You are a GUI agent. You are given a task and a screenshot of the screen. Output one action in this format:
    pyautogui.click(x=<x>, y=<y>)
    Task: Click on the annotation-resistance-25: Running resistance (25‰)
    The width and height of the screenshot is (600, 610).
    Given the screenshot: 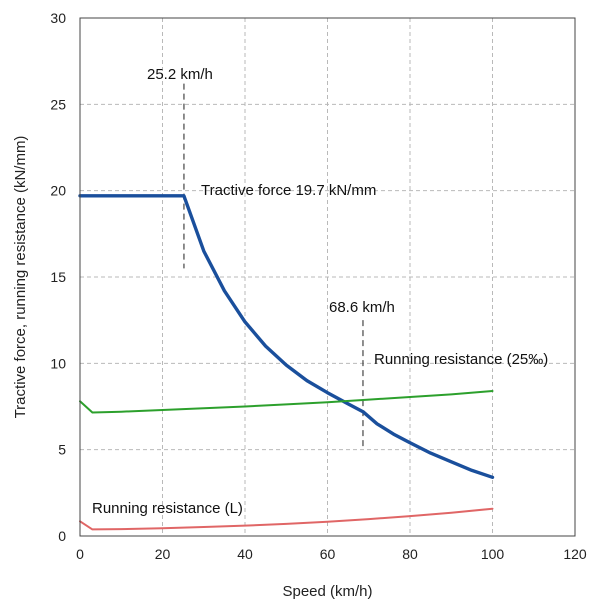 What is the action you would take?
    pyautogui.click(x=461, y=359)
    